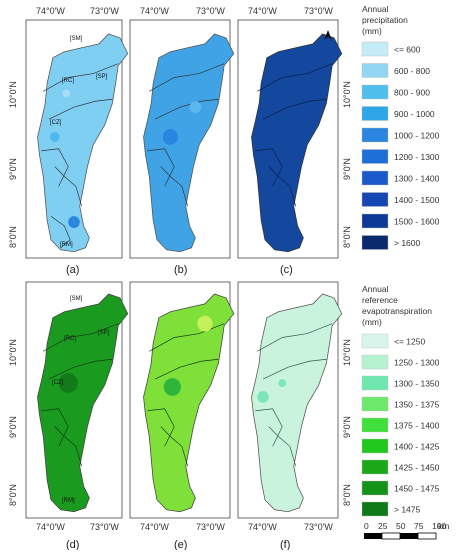 The height and width of the screenshot is (555, 456). Describe the element at coordinates (50, 527) in the screenshot. I see `bot-lon-label-1: 74°0'W` at that location.